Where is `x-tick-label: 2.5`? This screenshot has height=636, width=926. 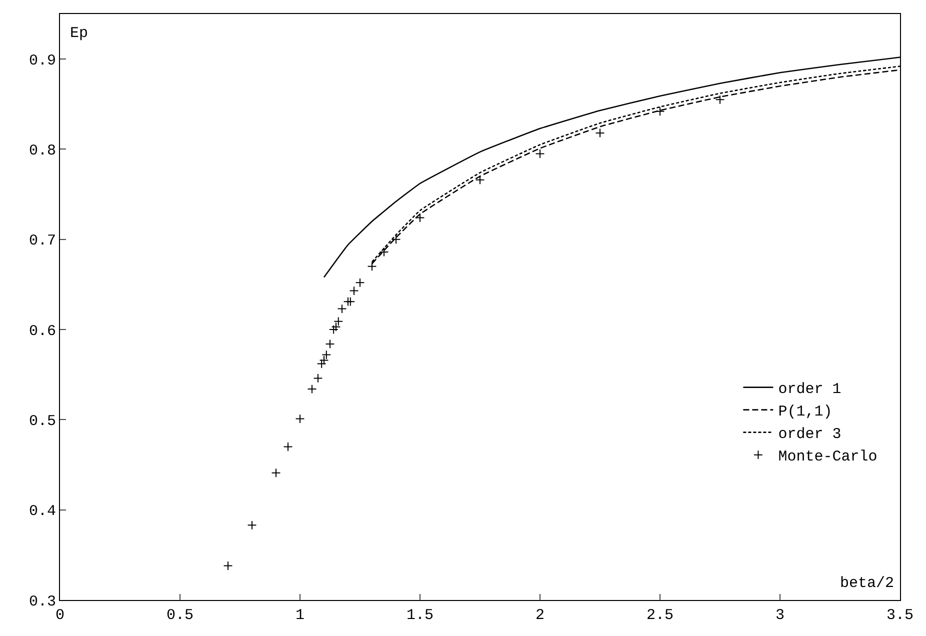
x-tick-label: 2.5 is located at coordinates (660, 615).